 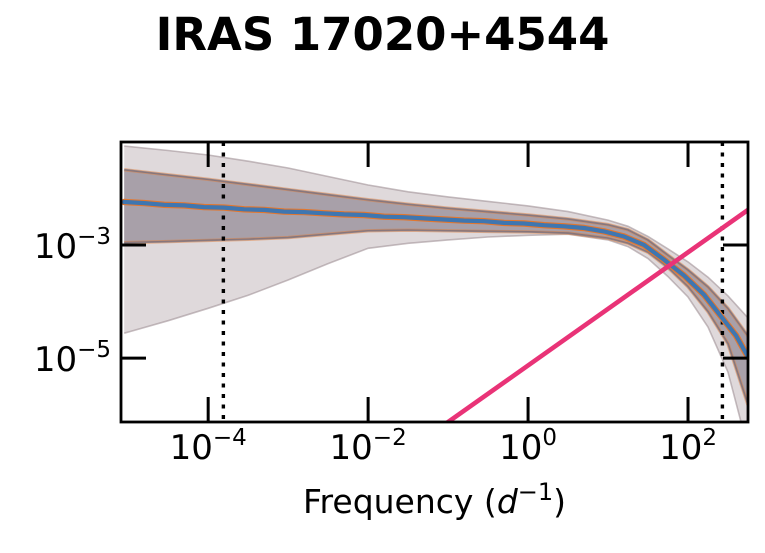 What do you see at coordinates (72, 245) in the screenshot?
I see `y-tick-label: 10⁻³` at bounding box center [72, 245].